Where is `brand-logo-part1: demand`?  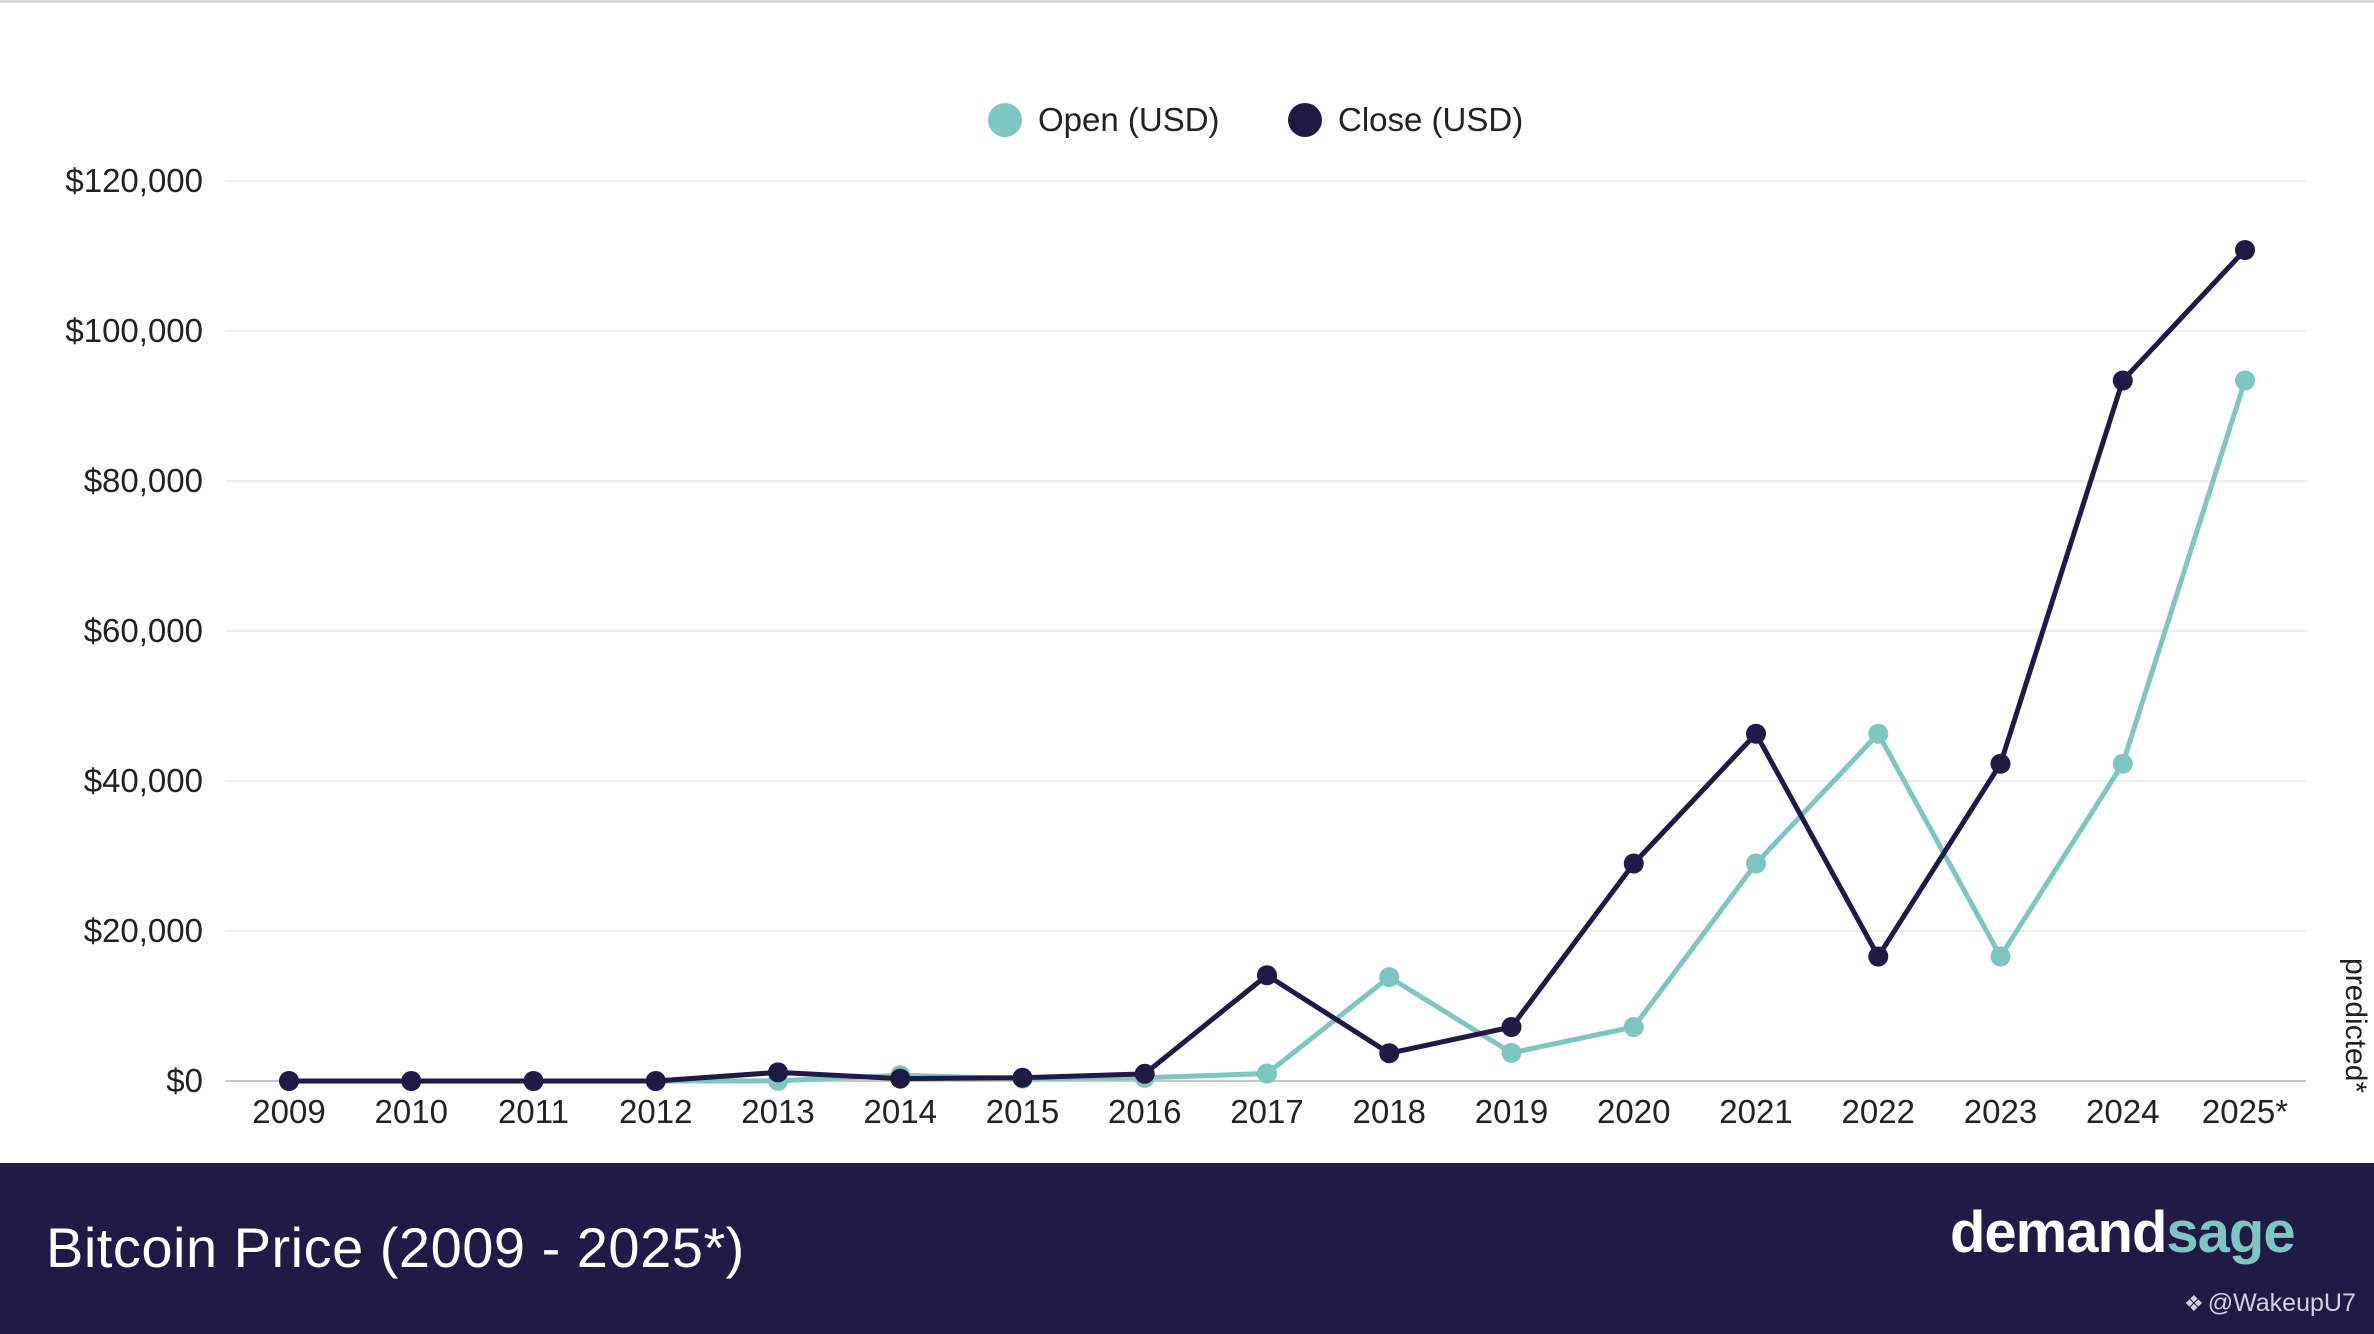 brand-logo-part1: demand is located at coordinates (2058, 1232).